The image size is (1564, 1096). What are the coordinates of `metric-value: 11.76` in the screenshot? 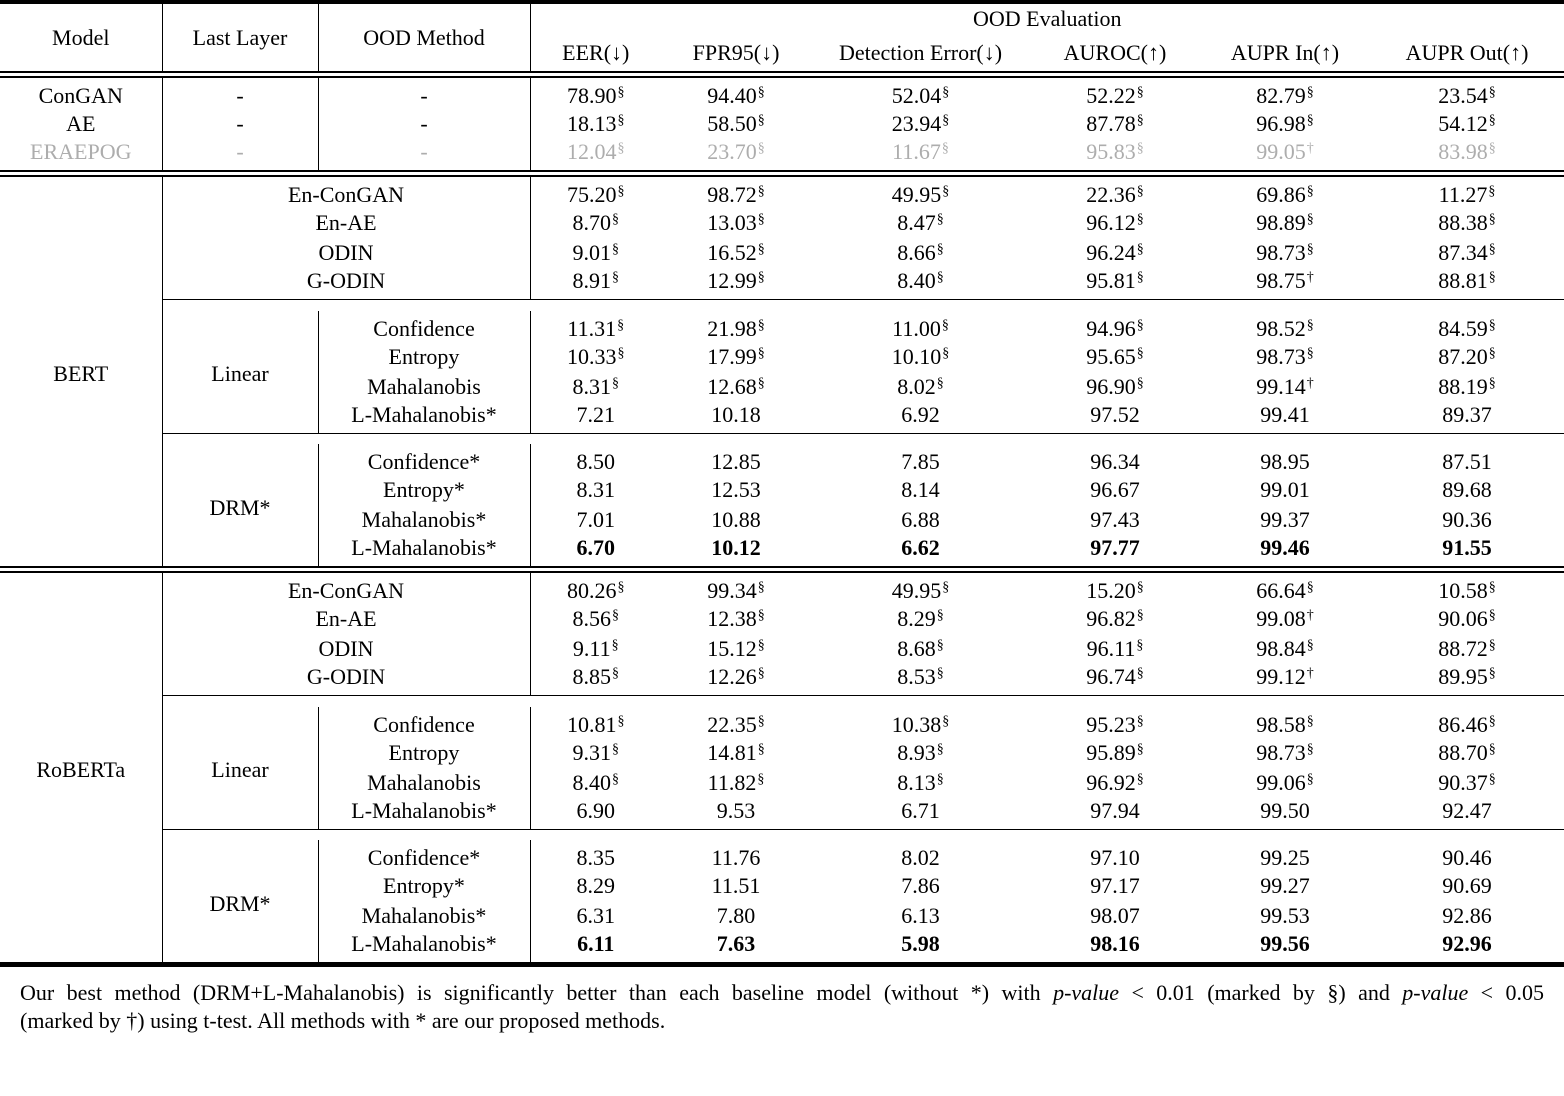 It's located at (736, 857).